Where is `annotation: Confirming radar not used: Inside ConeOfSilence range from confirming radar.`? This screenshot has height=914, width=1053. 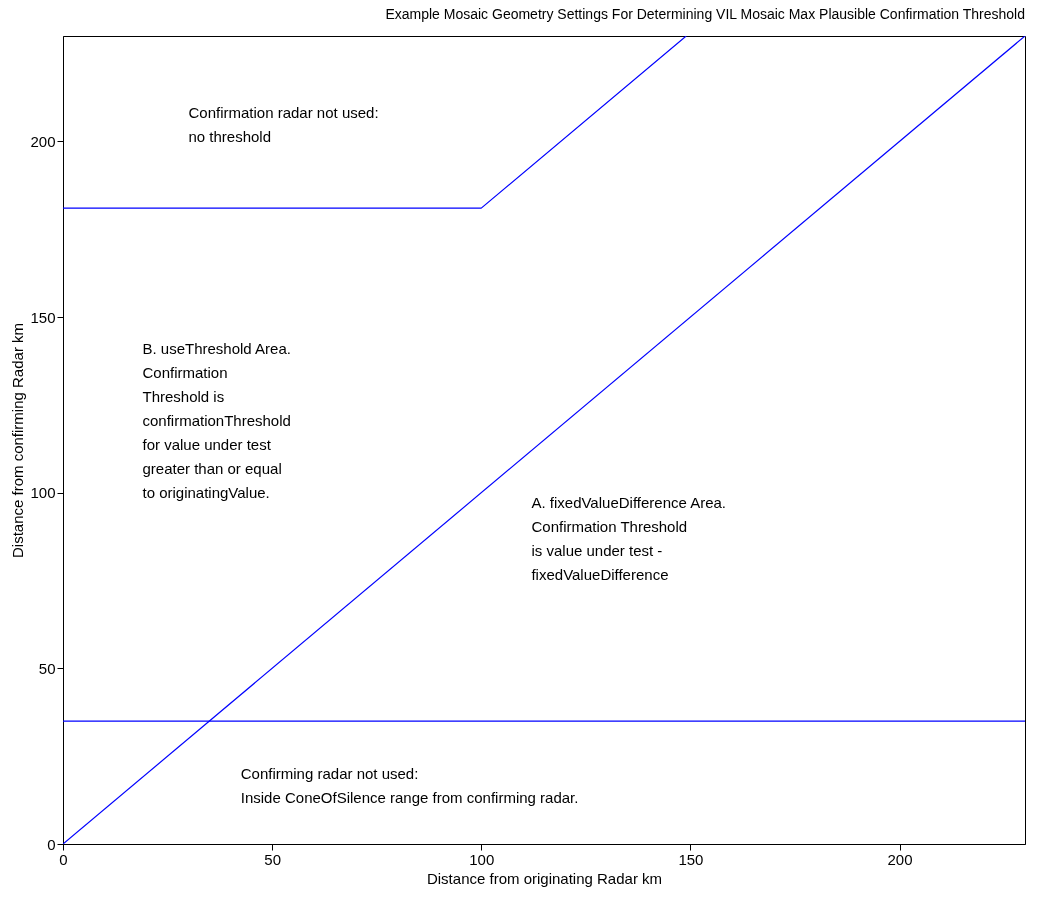 annotation: Confirming radar not used: Inside ConeOfSilence range from confirming radar. is located at coordinates (409, 785).